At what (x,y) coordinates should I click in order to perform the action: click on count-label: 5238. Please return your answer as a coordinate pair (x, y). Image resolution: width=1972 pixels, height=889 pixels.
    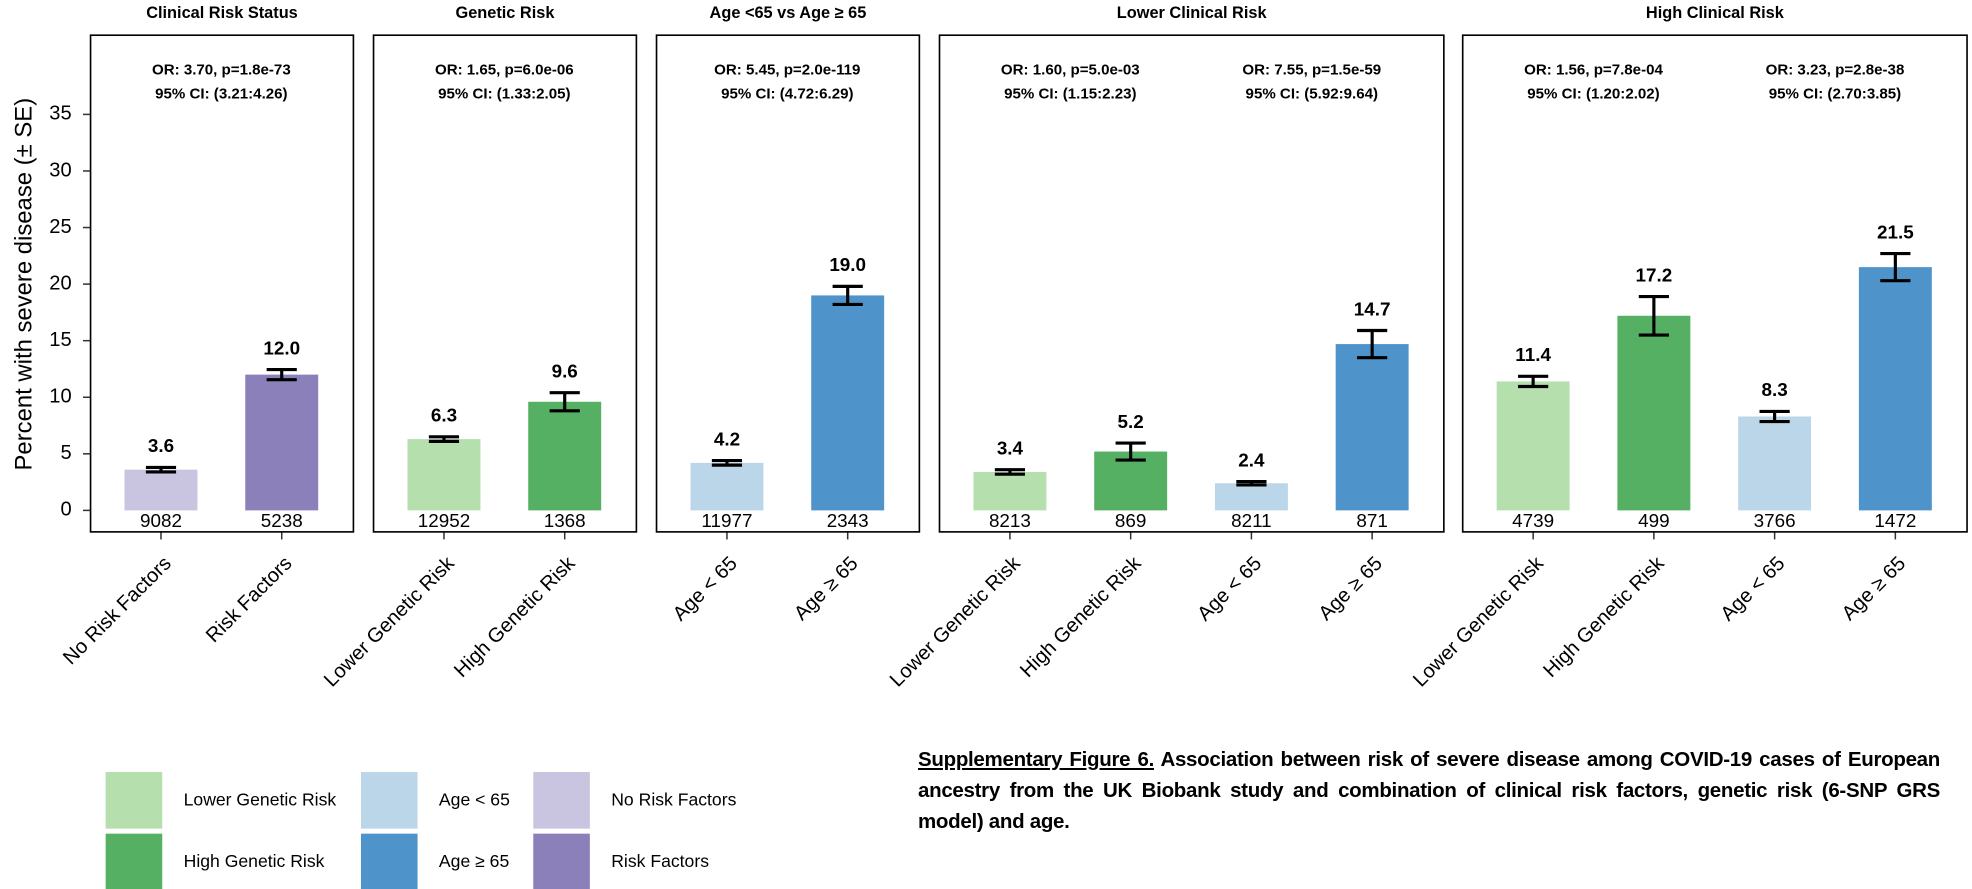
    Looking at the image, I should click on (282, 520).